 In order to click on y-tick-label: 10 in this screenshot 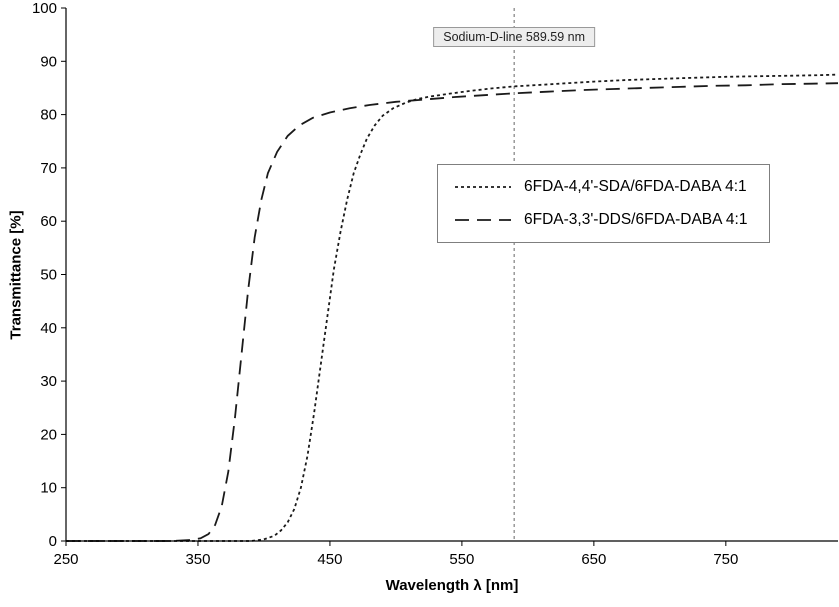, I will do `click(48, 488)`.